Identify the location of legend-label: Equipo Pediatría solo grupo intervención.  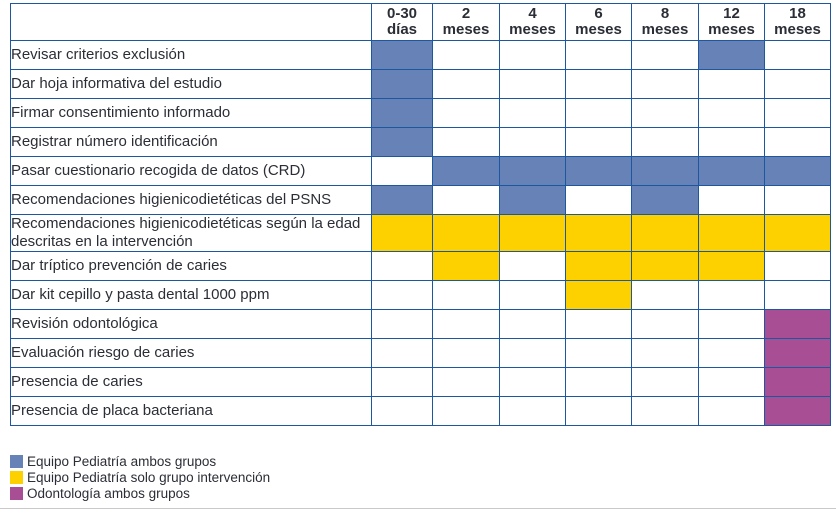
(149, 477).